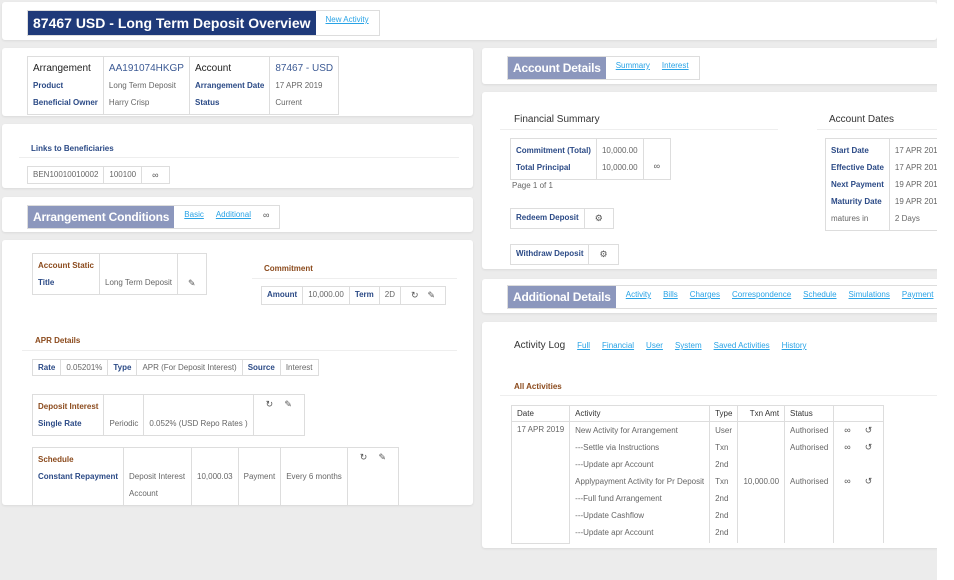  I want to click on title-label: Title, so click(46, 282).